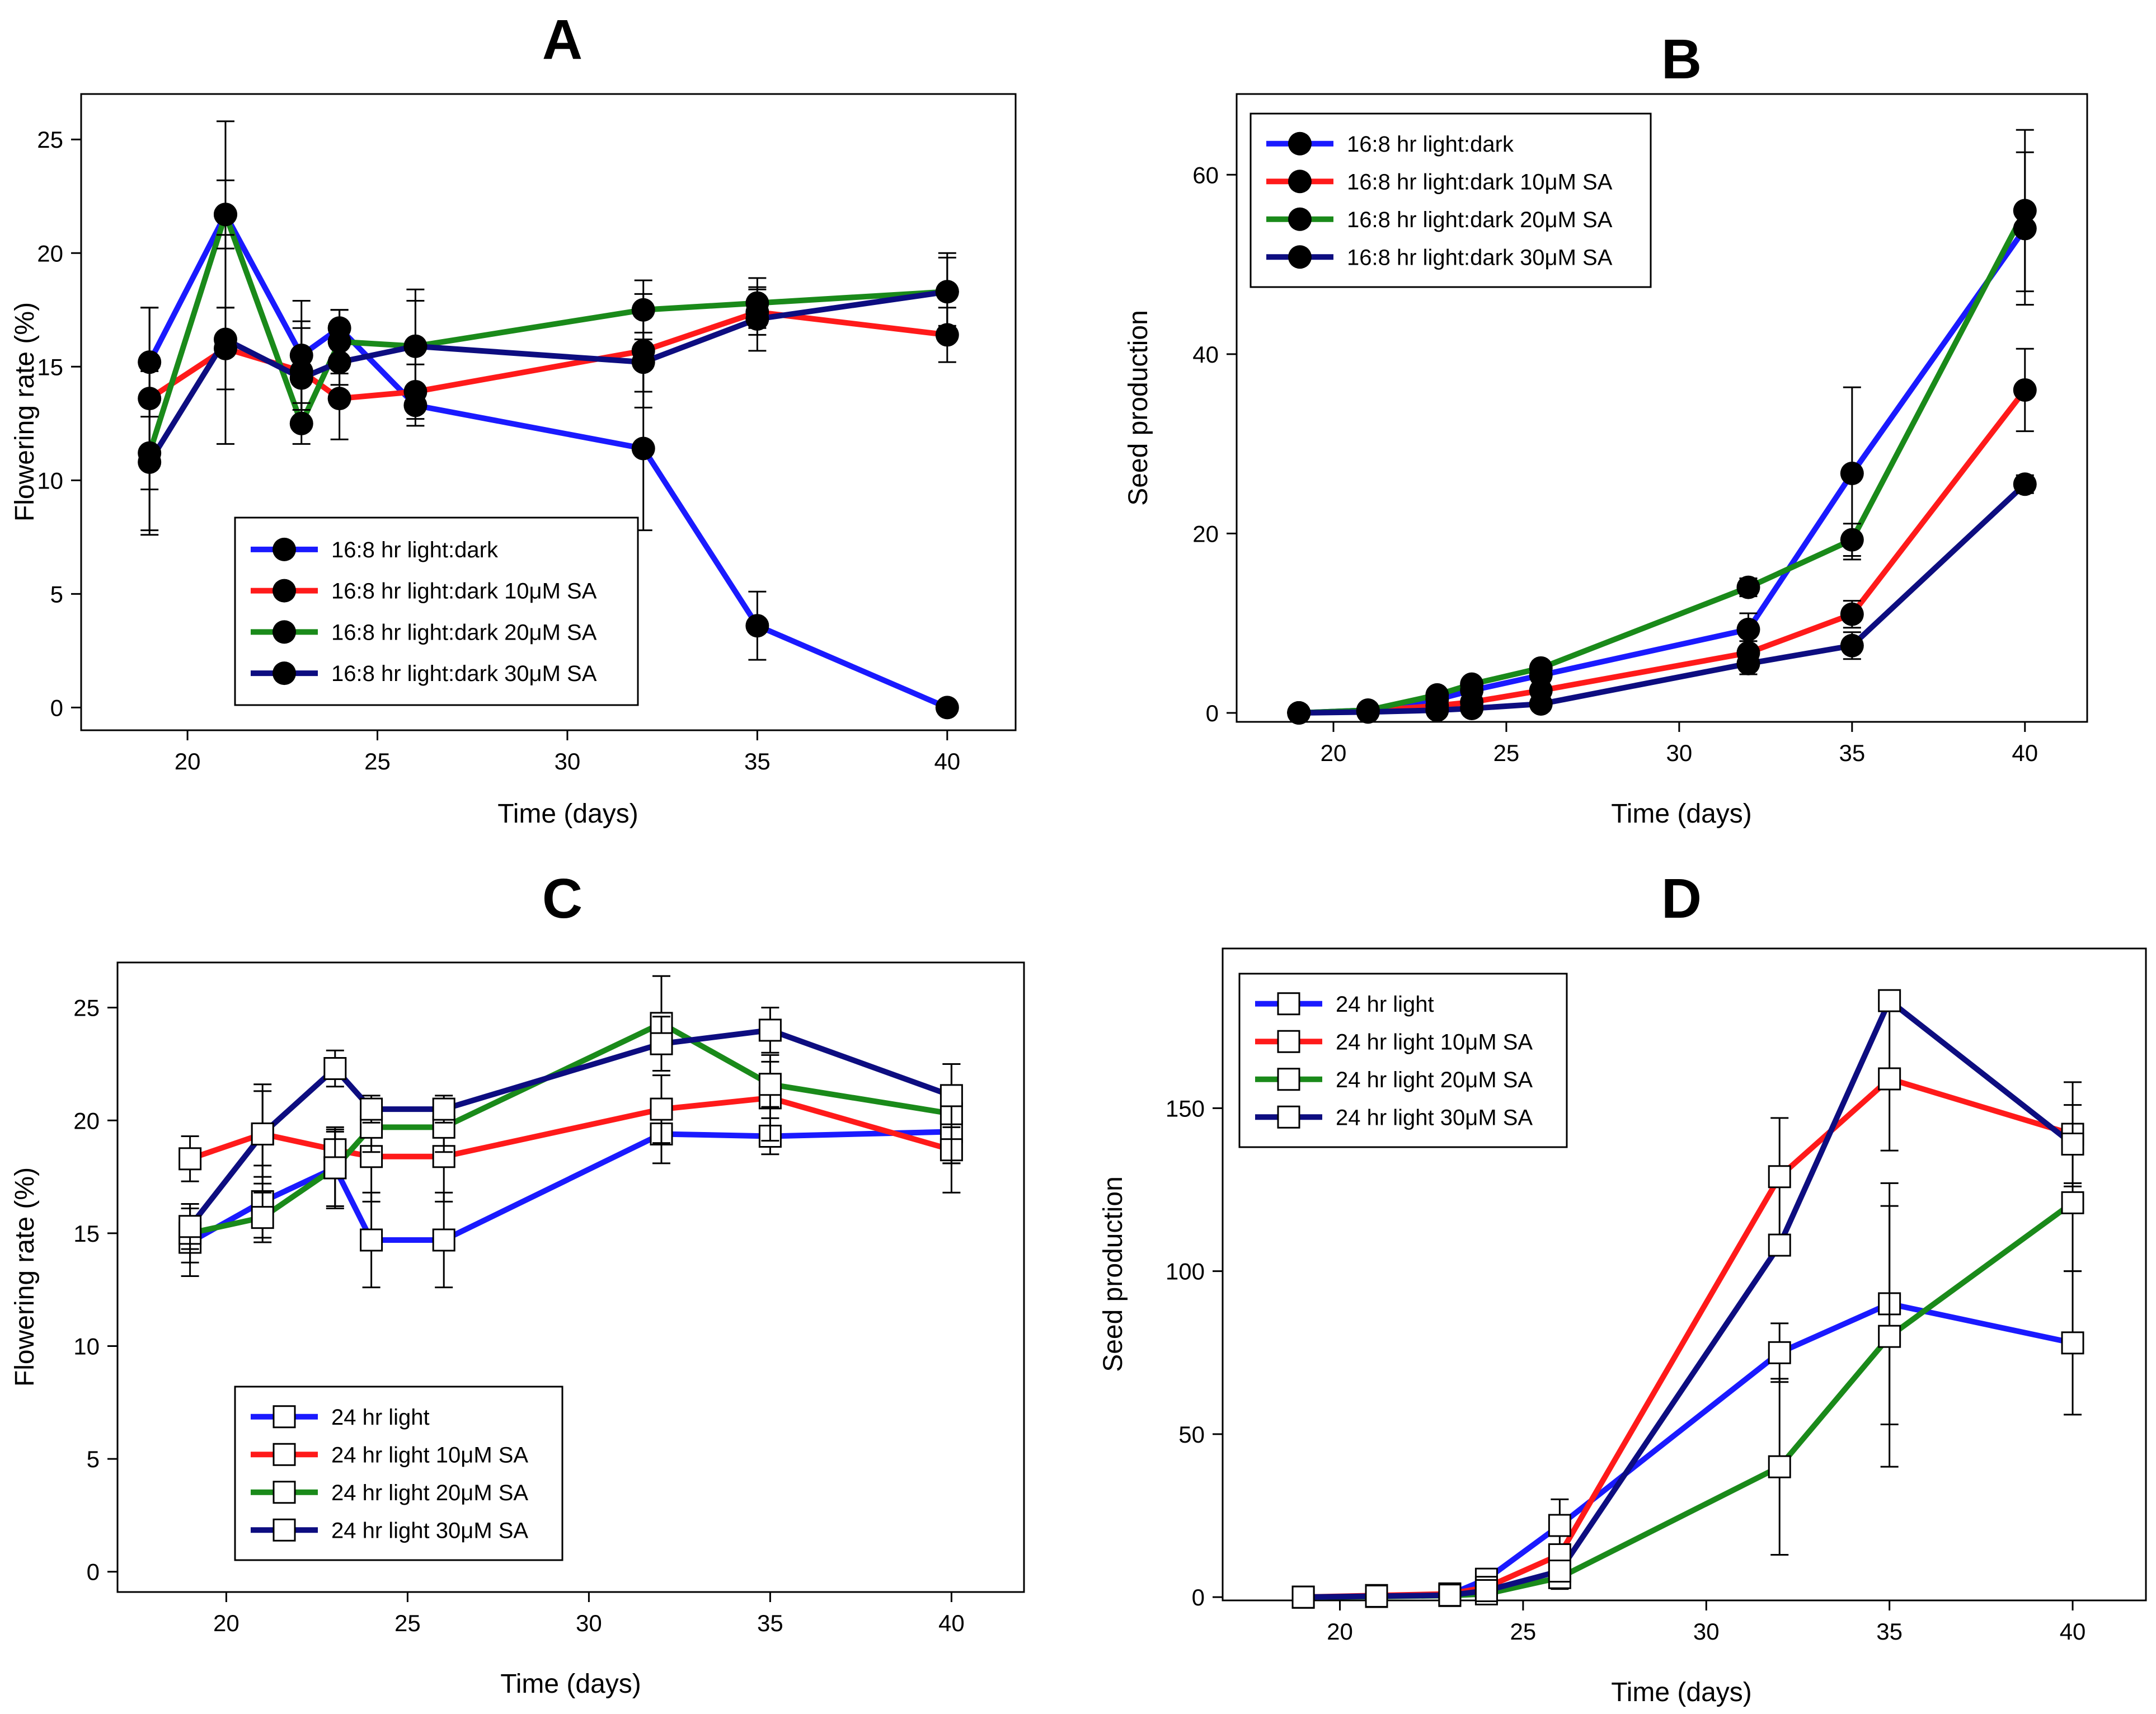 The width and height of the screenshot is (2156, 1714). What do you see at coordinates (562, 898) in the screenshot?
I see `panel-title: C` at bounding box center [562, 898].